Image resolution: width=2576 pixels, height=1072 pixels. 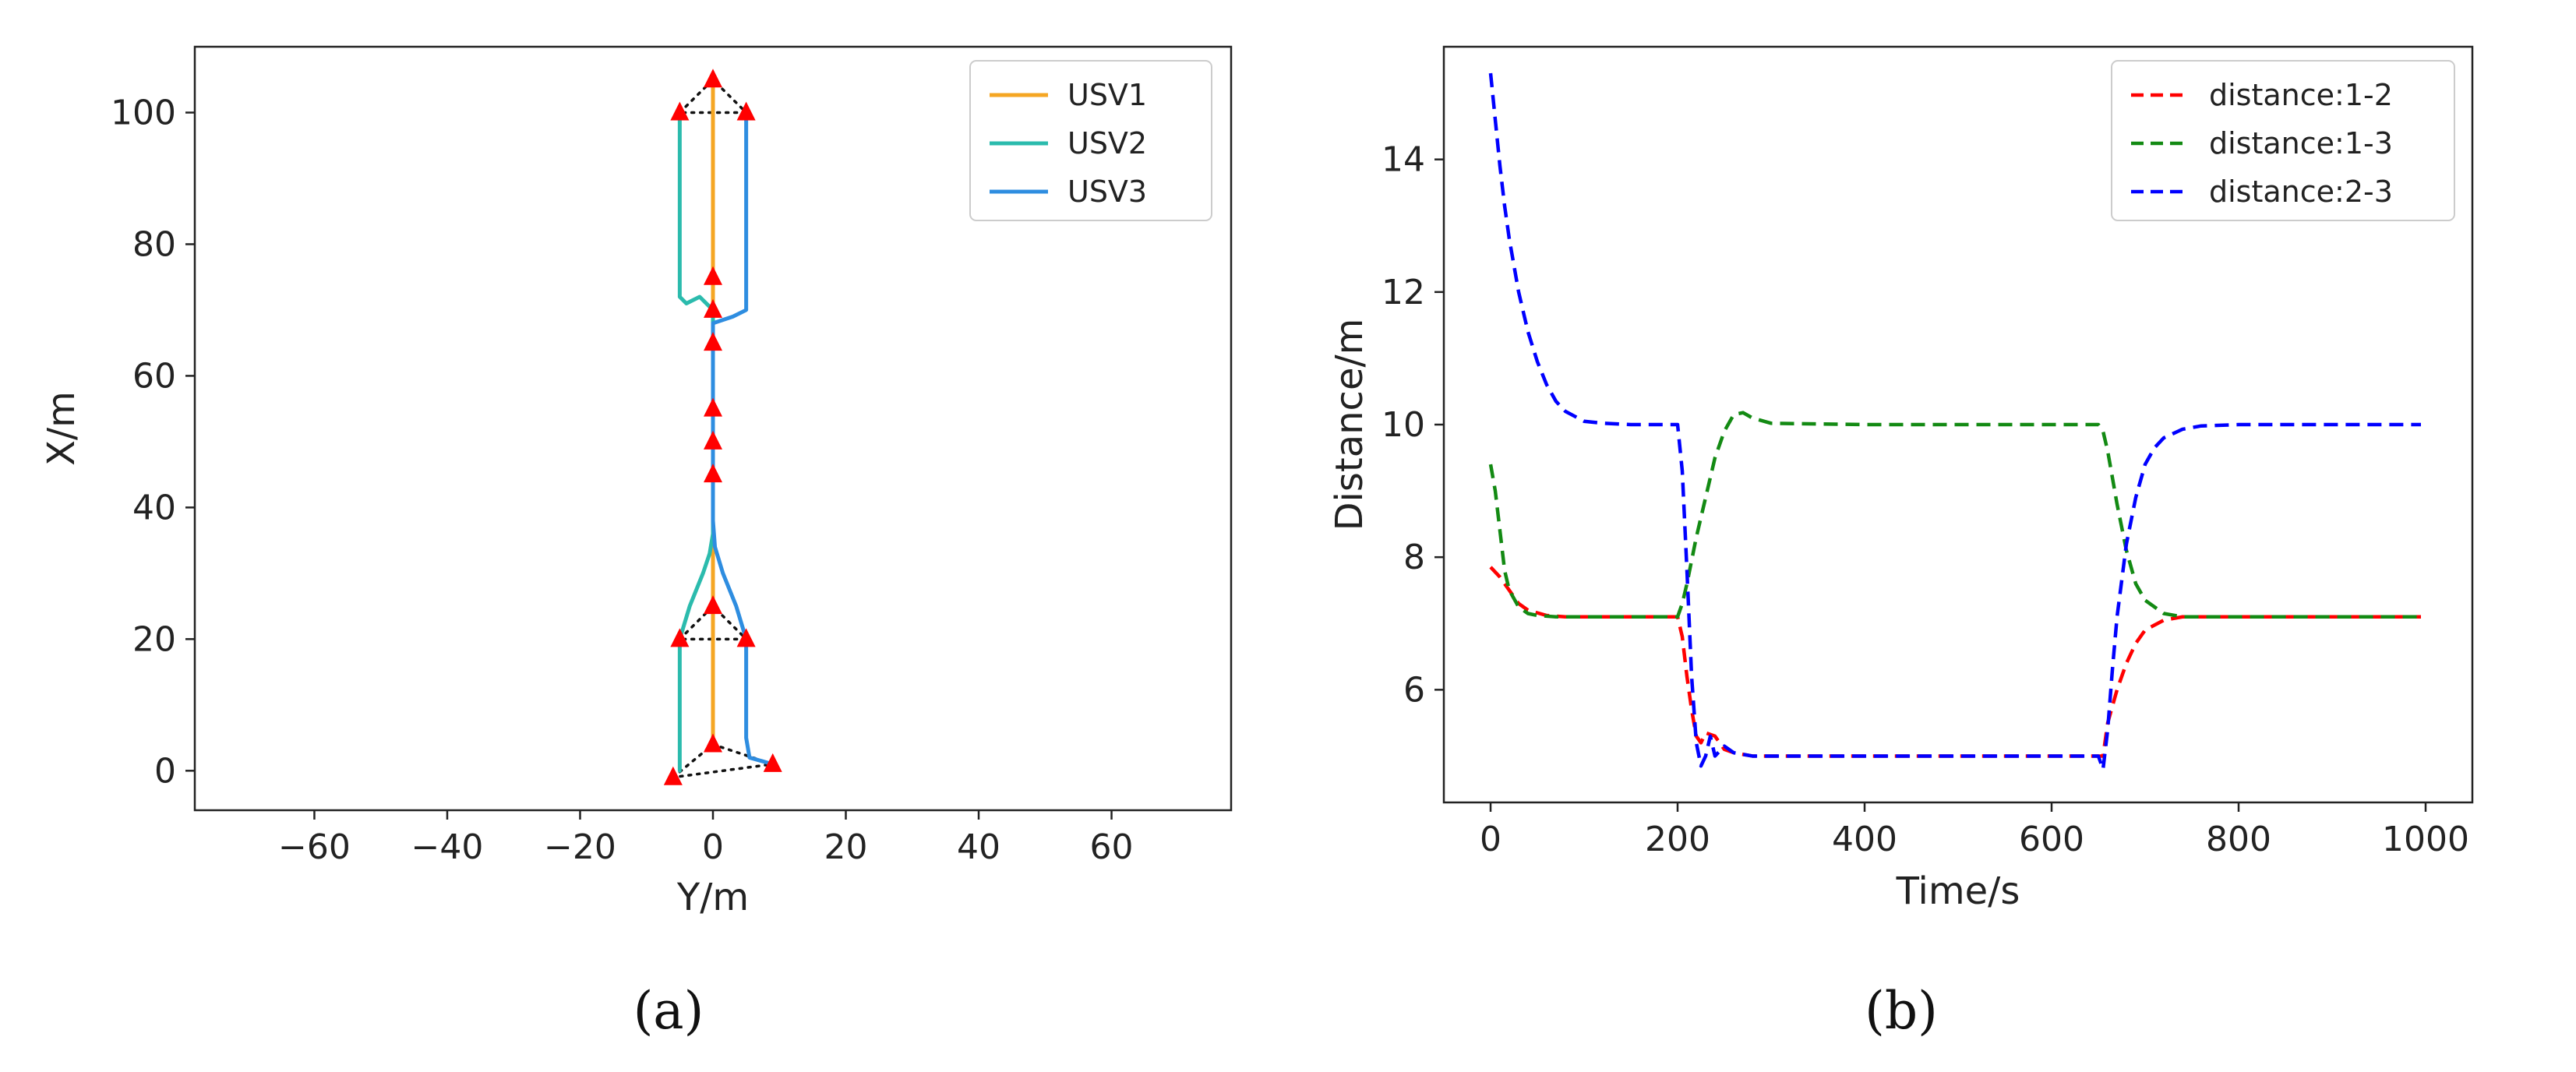 I want to click on panel-b-x-tick-label: 200, so click(x=1677, y=839).